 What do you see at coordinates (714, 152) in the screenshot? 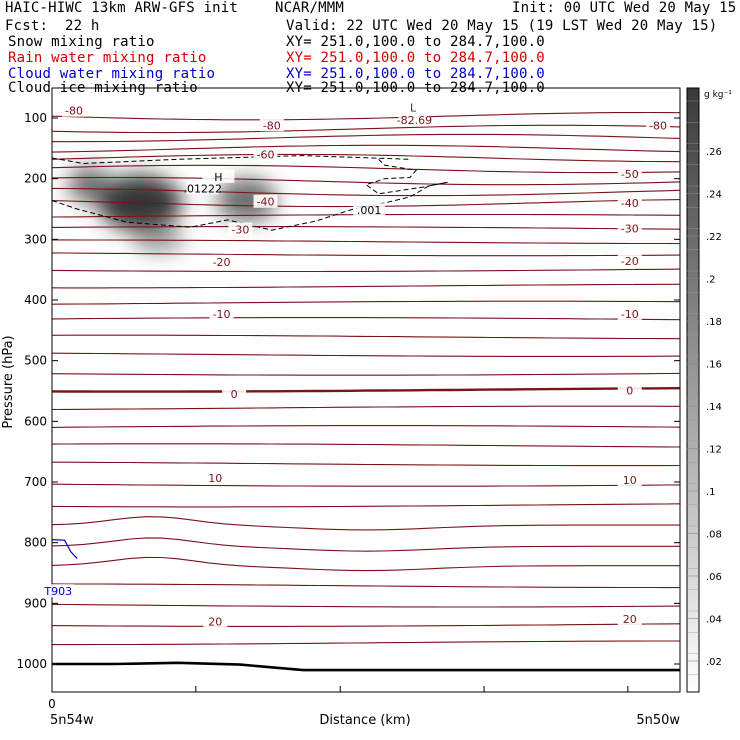
I see `colorbar-label: .26` at bounding box center [714, 152].